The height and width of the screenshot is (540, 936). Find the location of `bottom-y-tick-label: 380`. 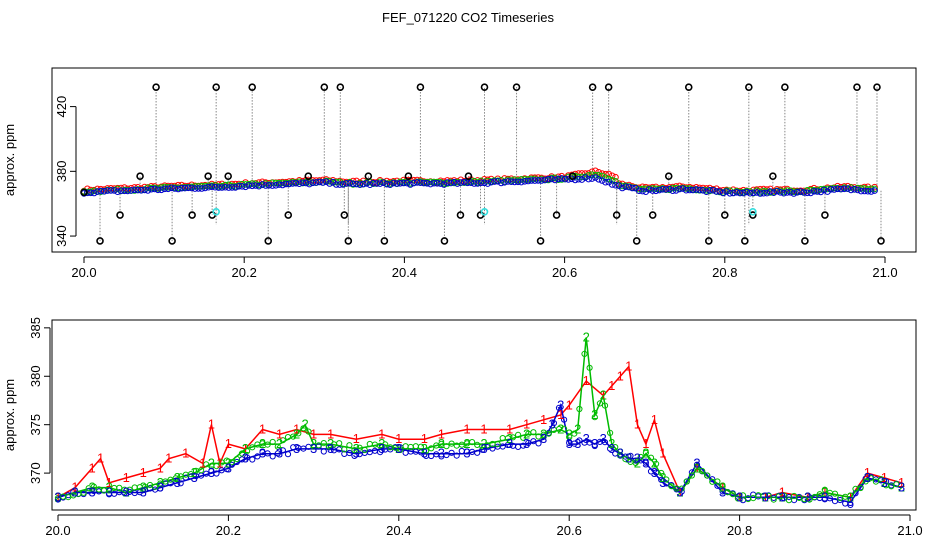

bottom-y-tick-label: 380 is located at coordinates (35, 376).